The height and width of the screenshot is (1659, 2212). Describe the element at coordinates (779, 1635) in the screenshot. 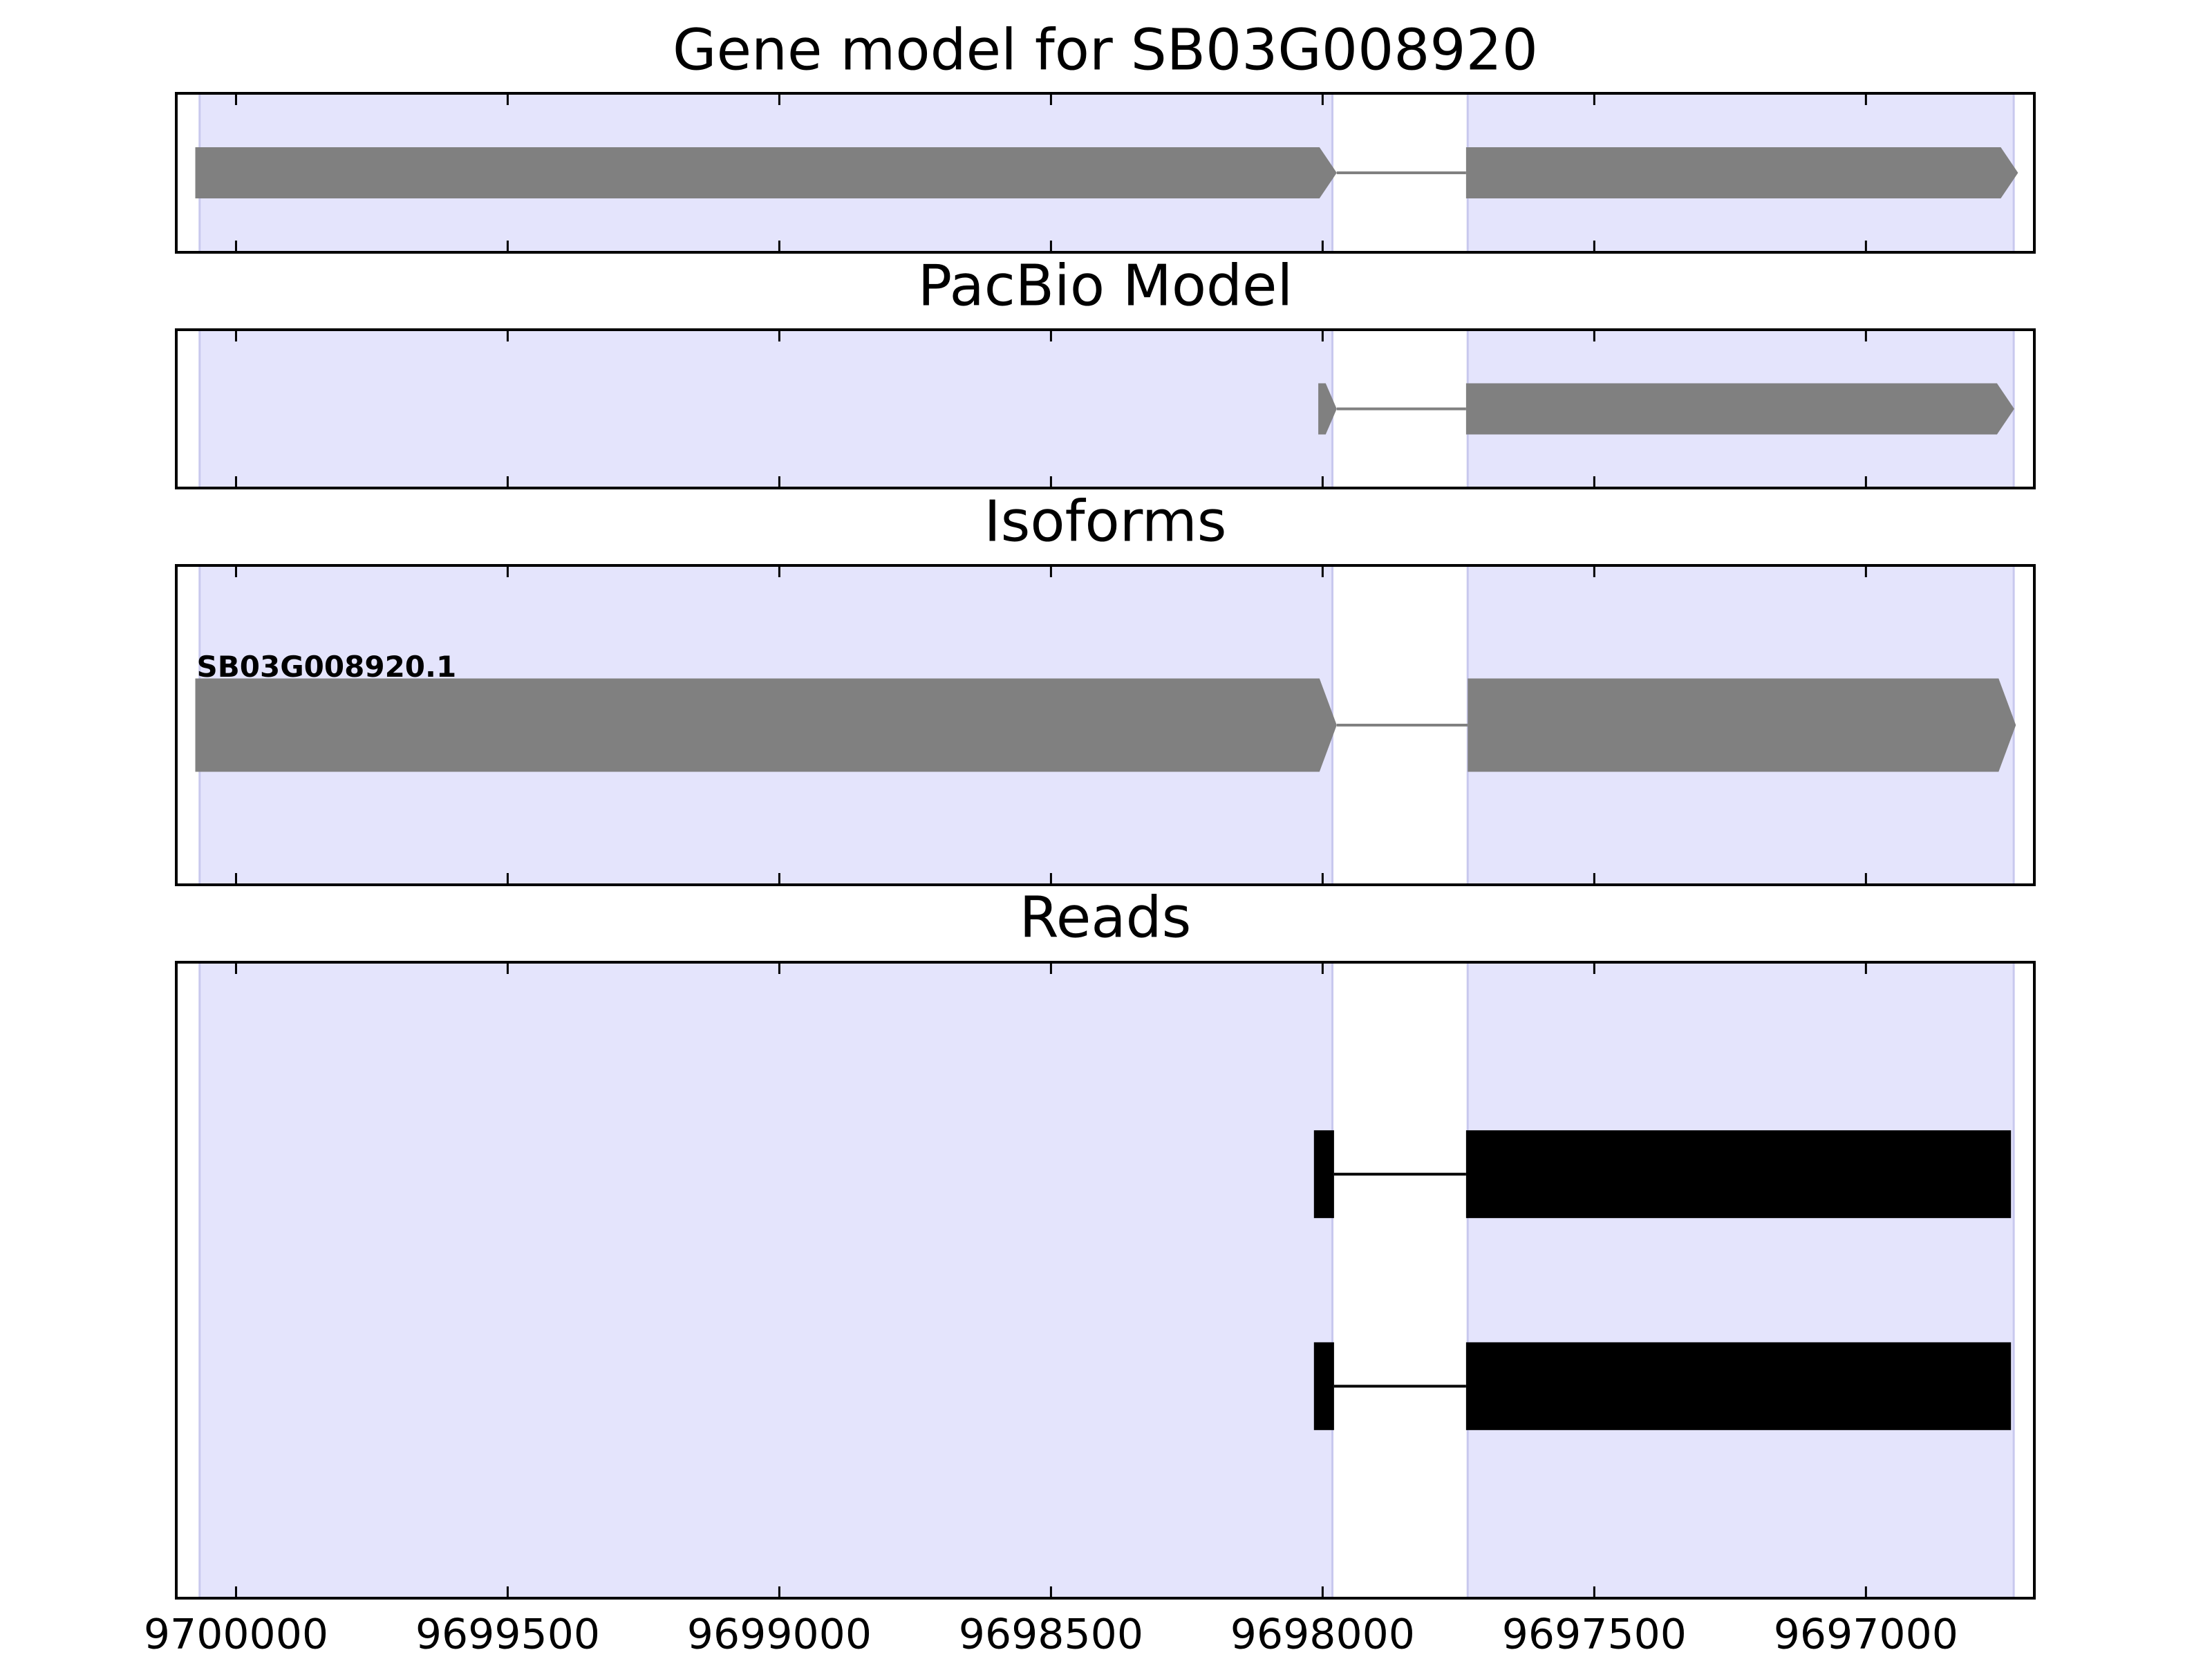

I see `x-tick-label: 9699000` at that location.